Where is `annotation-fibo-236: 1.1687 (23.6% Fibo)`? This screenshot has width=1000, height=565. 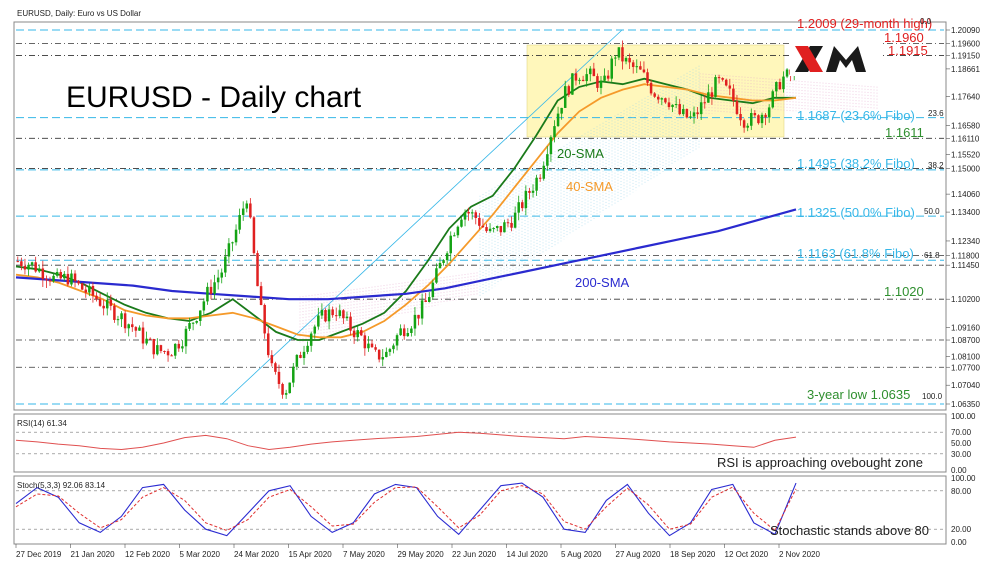
annotation-fibo-236: 1.1687 (23.6% Fibo) is located at coordinates (856, 115).